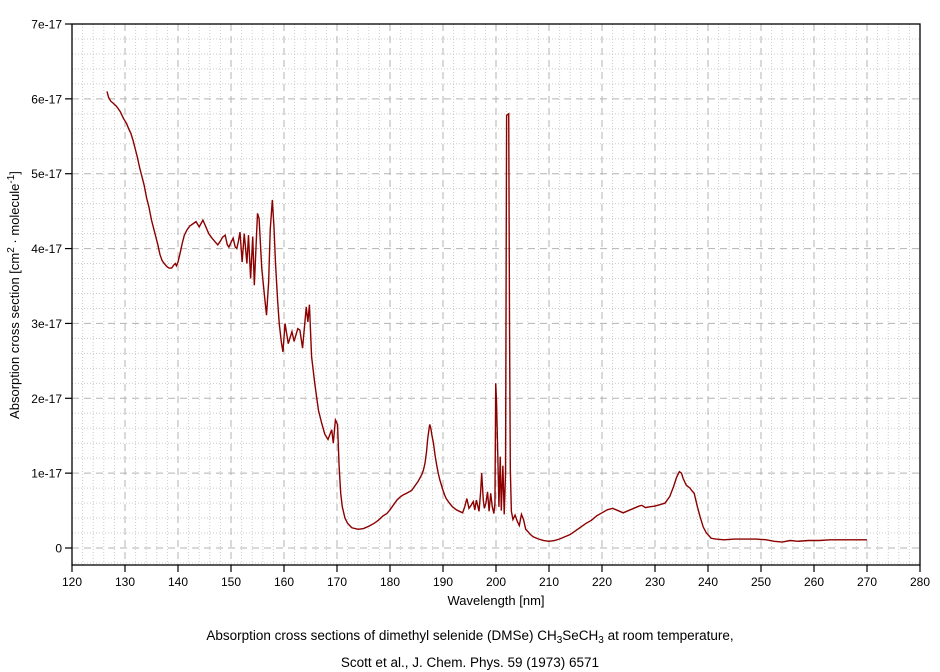  What do you see at coordinates (46, 25) in the screenshot?
I see `y-tick-label: 7e-17` at bounding box center [46, 25].